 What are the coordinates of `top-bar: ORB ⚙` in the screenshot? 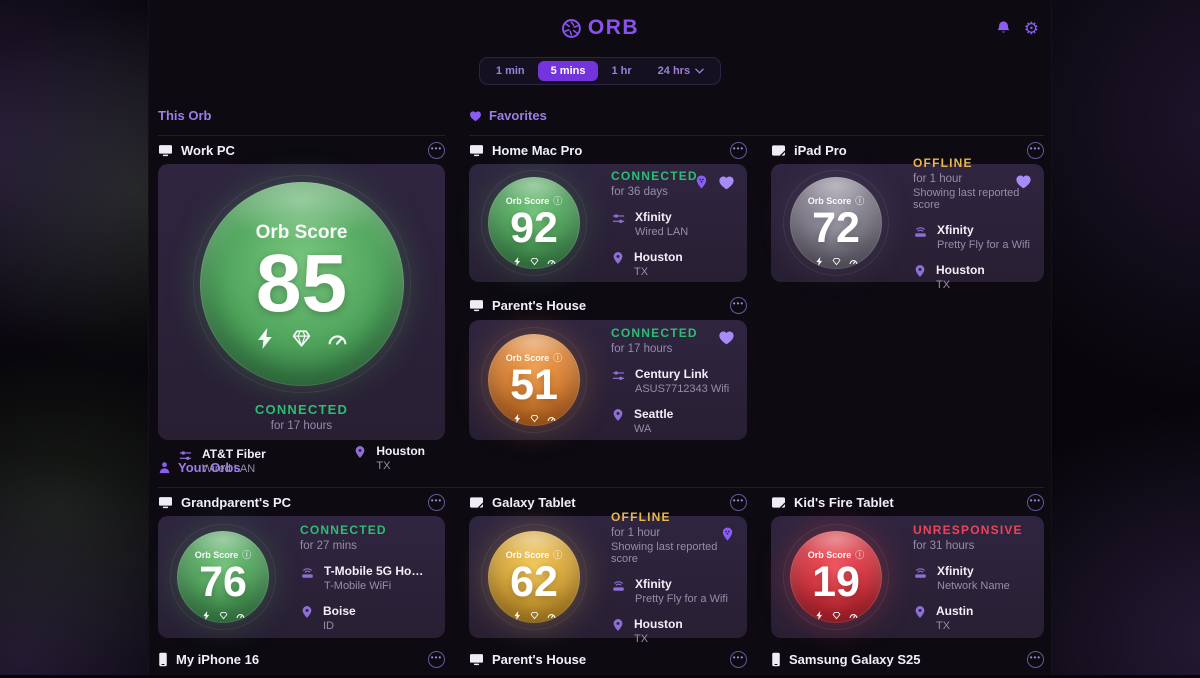 It's located at (600, 23).